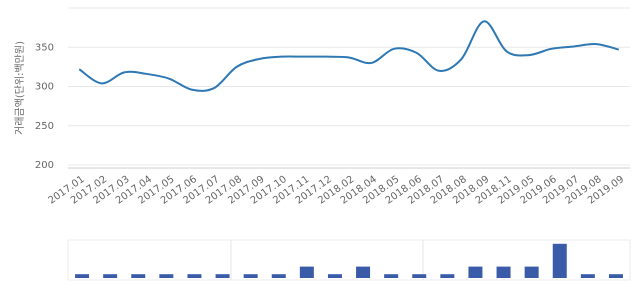 The width and height of the screenshot is (640, 298). What do you see at coordinates (19, 88) in the screenshot?
I see `y-axis-label: 거래금액(단위:백만원)` at bounding box center [19, 88].